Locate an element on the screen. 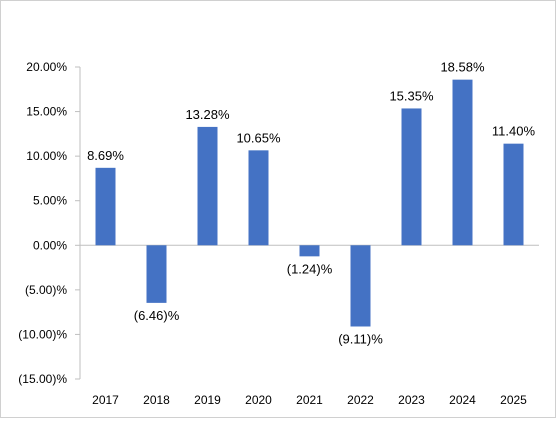 The image size is (556, 422). x-tick-label-2025: 2025 is located at coordinates (513, 400).